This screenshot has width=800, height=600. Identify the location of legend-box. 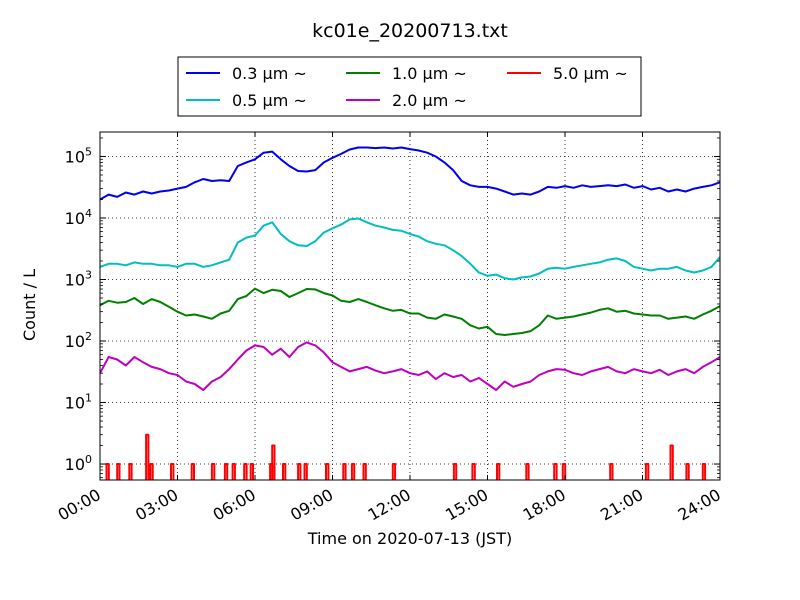
(409, 86).